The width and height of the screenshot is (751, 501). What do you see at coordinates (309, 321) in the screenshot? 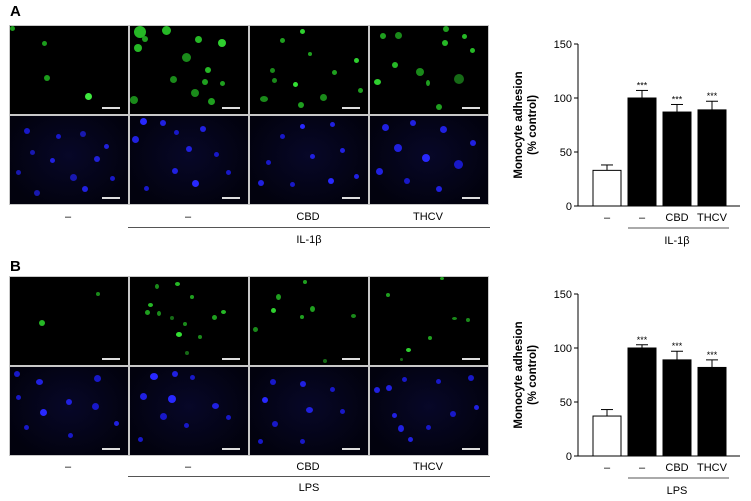
I see `micrograph-b-gfp-lps-cbd` at bounding box center [309, 321].